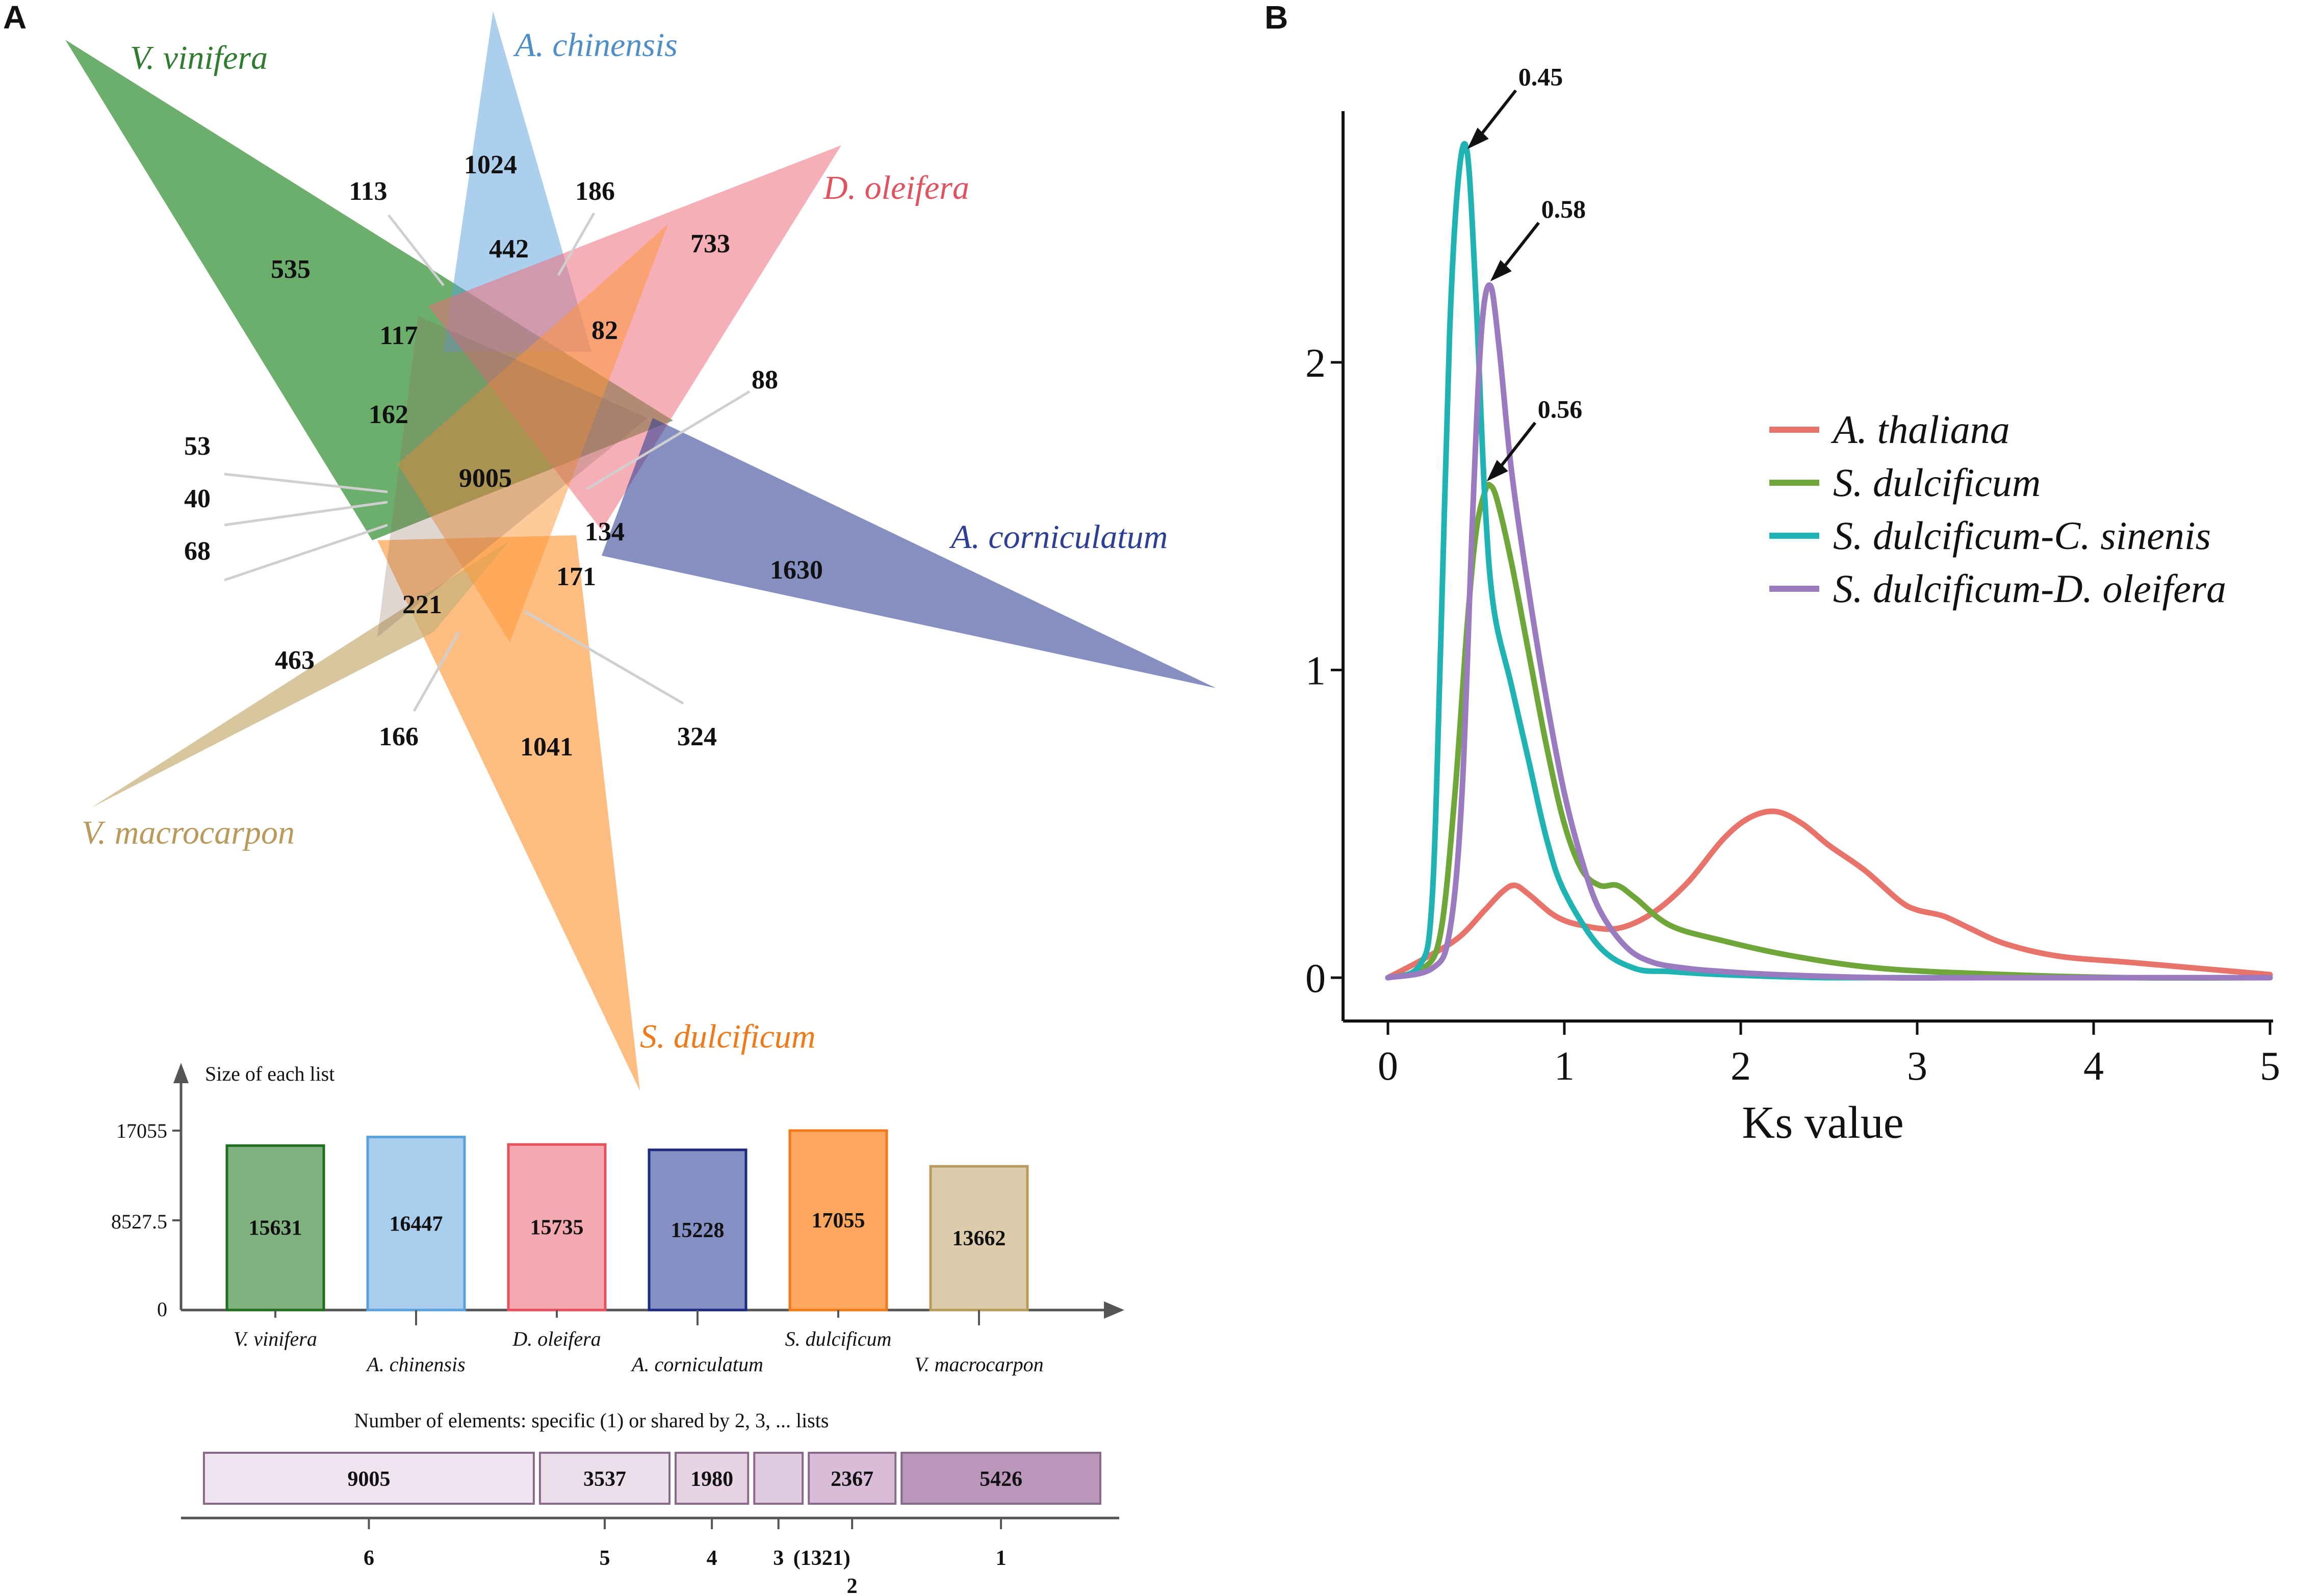  I want to click on ks-y-tick-label: 0, so click(1315, 978).